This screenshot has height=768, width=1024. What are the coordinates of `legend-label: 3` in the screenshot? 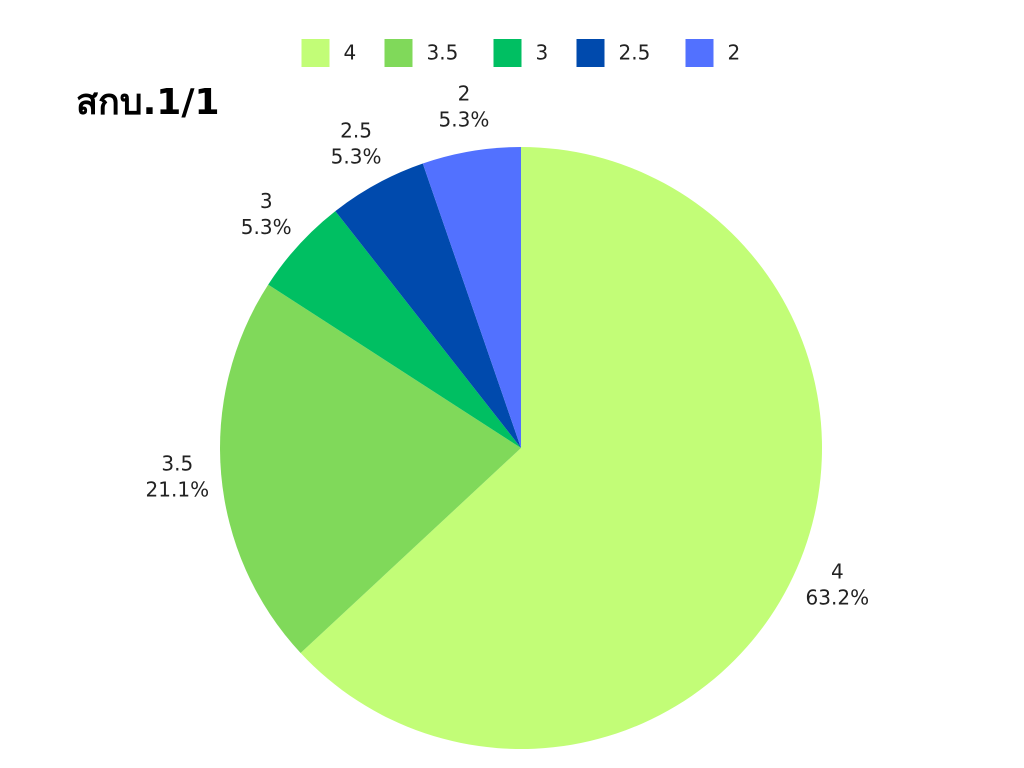 It's located at (542, 53).